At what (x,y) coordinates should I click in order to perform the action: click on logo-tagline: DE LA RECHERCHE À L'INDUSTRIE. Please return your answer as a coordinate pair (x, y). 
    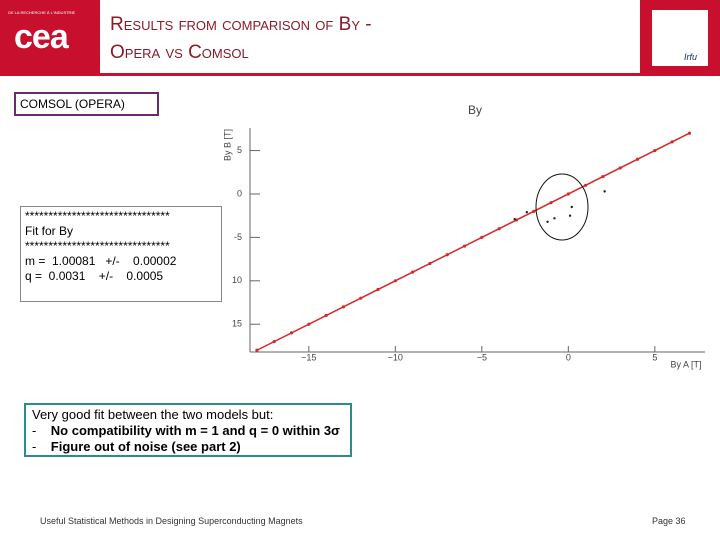
    Looking at the image, I should click on (42, 12).